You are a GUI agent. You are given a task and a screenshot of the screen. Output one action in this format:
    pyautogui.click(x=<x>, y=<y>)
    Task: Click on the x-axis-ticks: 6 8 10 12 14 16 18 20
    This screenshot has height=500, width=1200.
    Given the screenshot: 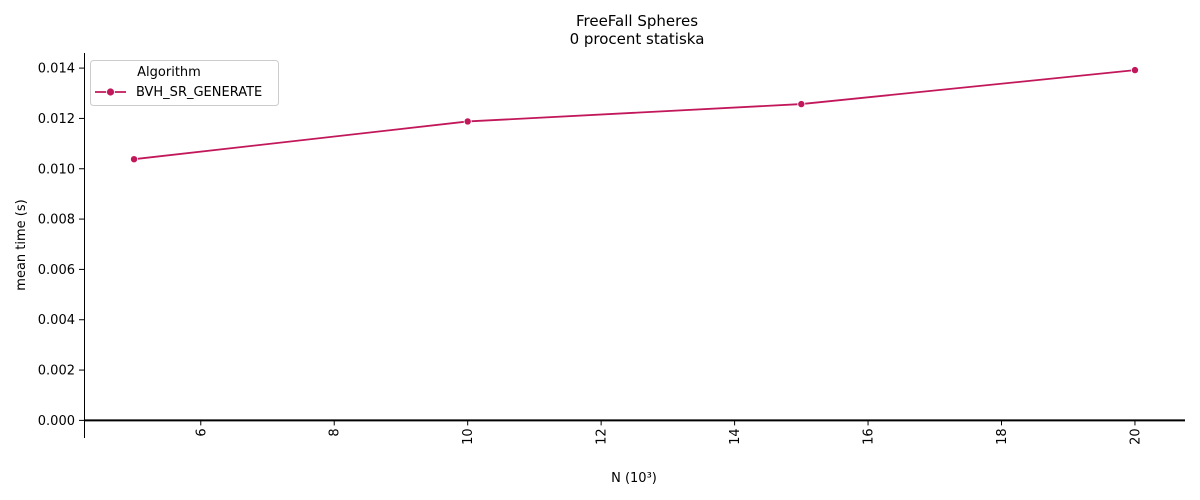 What is the action you would take?
    pyautogui.click(x=668, y=432)
    